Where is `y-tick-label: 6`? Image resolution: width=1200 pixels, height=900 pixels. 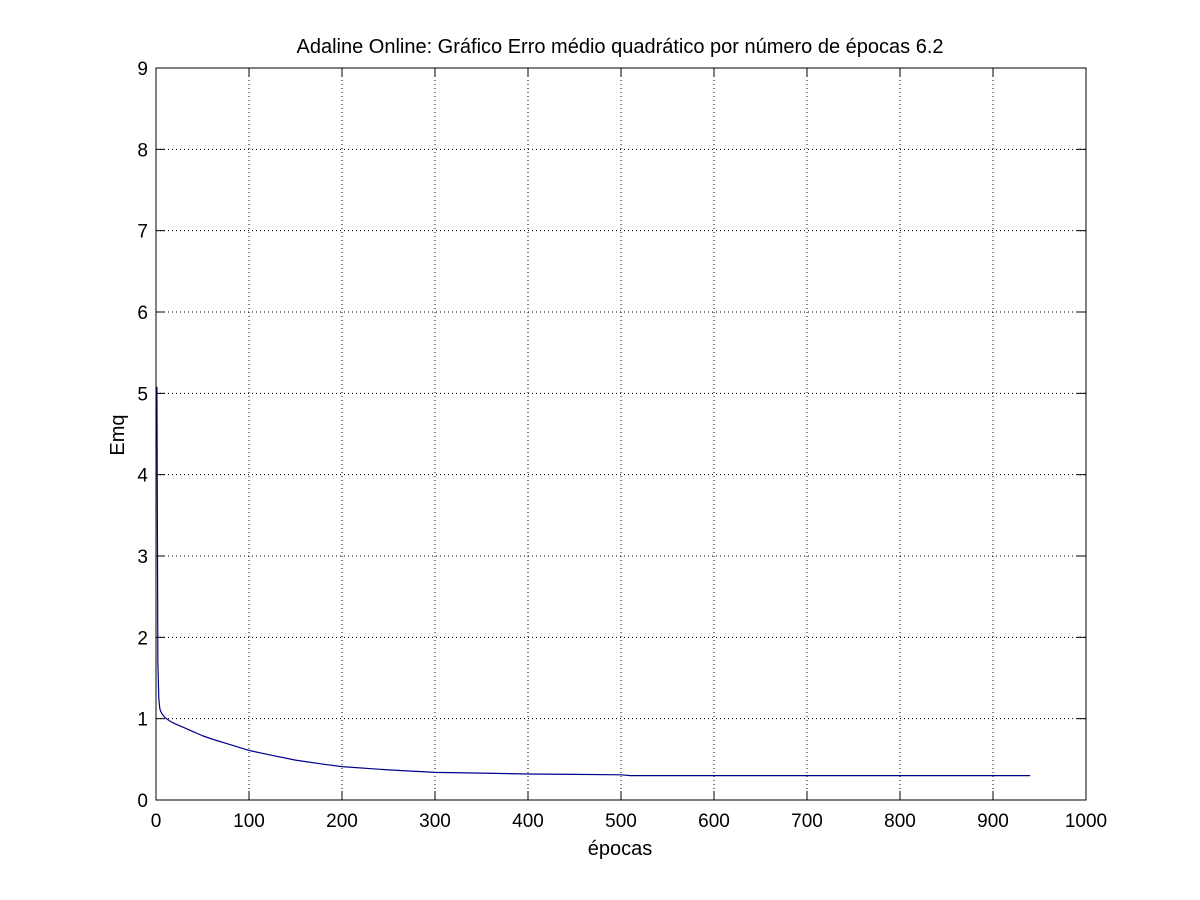
y-tick-label: 6 is located at coordinates (142, 313).